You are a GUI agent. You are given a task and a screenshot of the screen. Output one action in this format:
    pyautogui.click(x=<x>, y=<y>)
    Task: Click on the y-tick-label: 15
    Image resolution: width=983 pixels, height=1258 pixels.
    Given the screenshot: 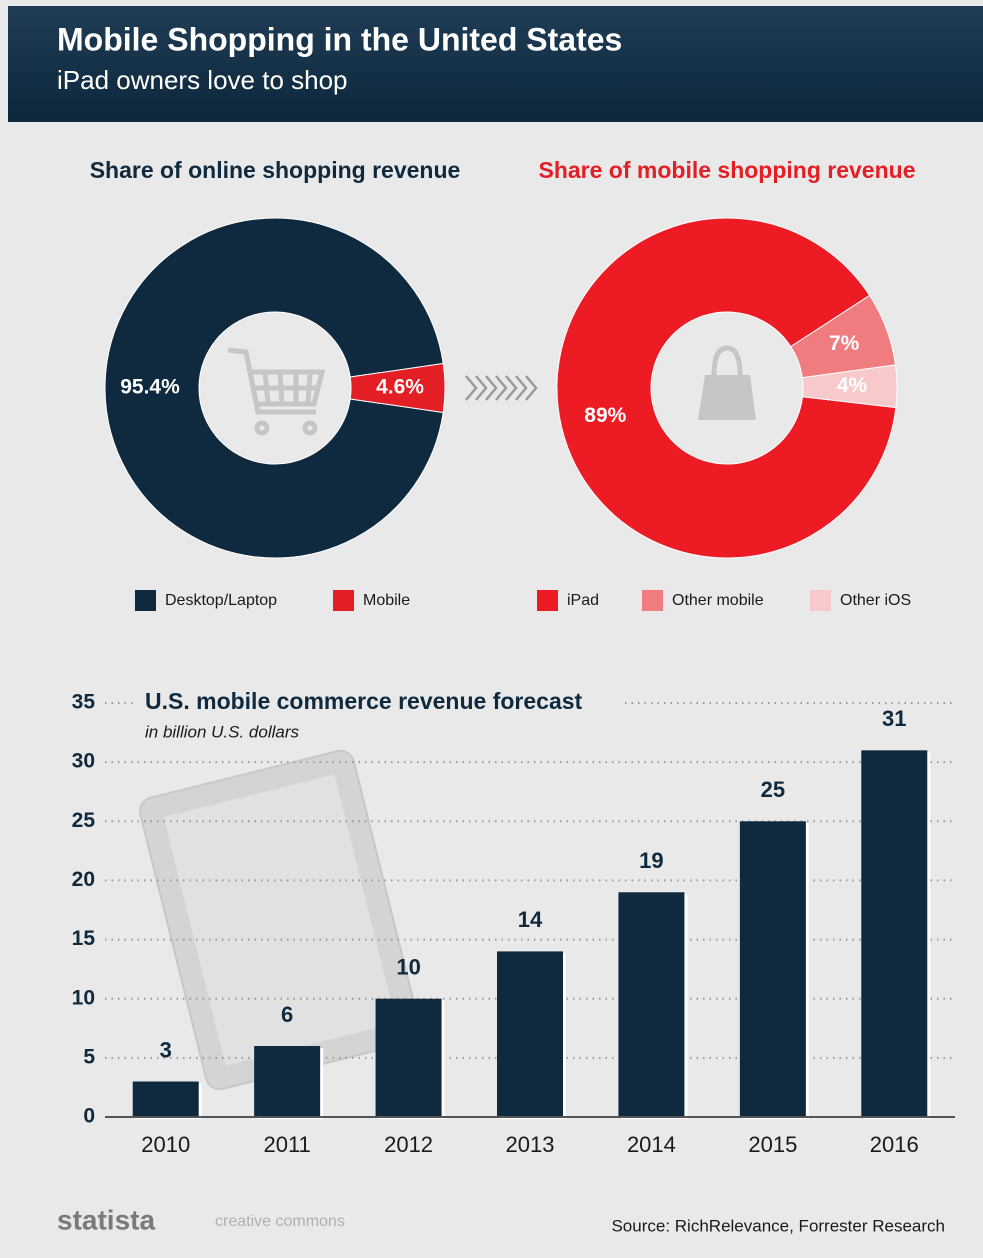 What is the action you would take?
    pyautogui.click(x=84, y=938)
    